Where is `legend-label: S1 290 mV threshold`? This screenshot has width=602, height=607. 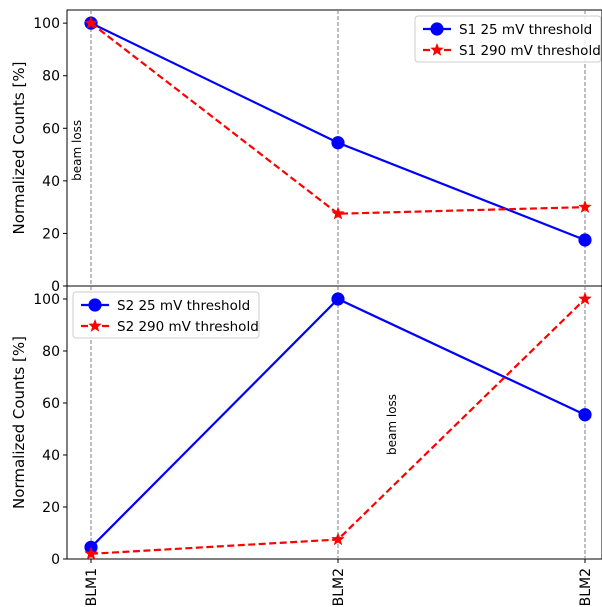
legend-label: S1 290 mV threshold is located at coordinates (530, 51).